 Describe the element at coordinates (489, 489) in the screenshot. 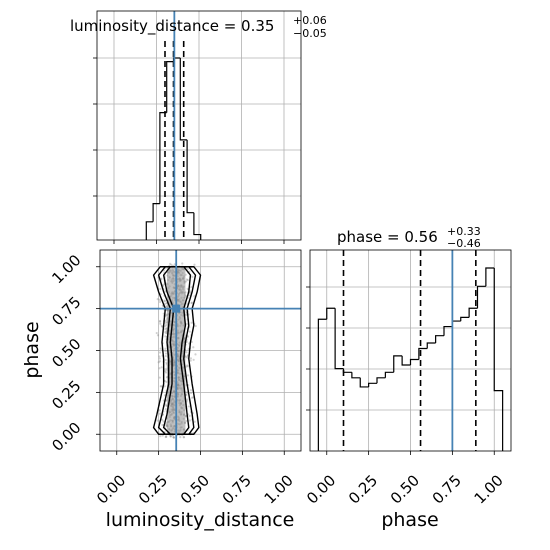

I see `ph-x-tick-label-4: 1.00` at that location.